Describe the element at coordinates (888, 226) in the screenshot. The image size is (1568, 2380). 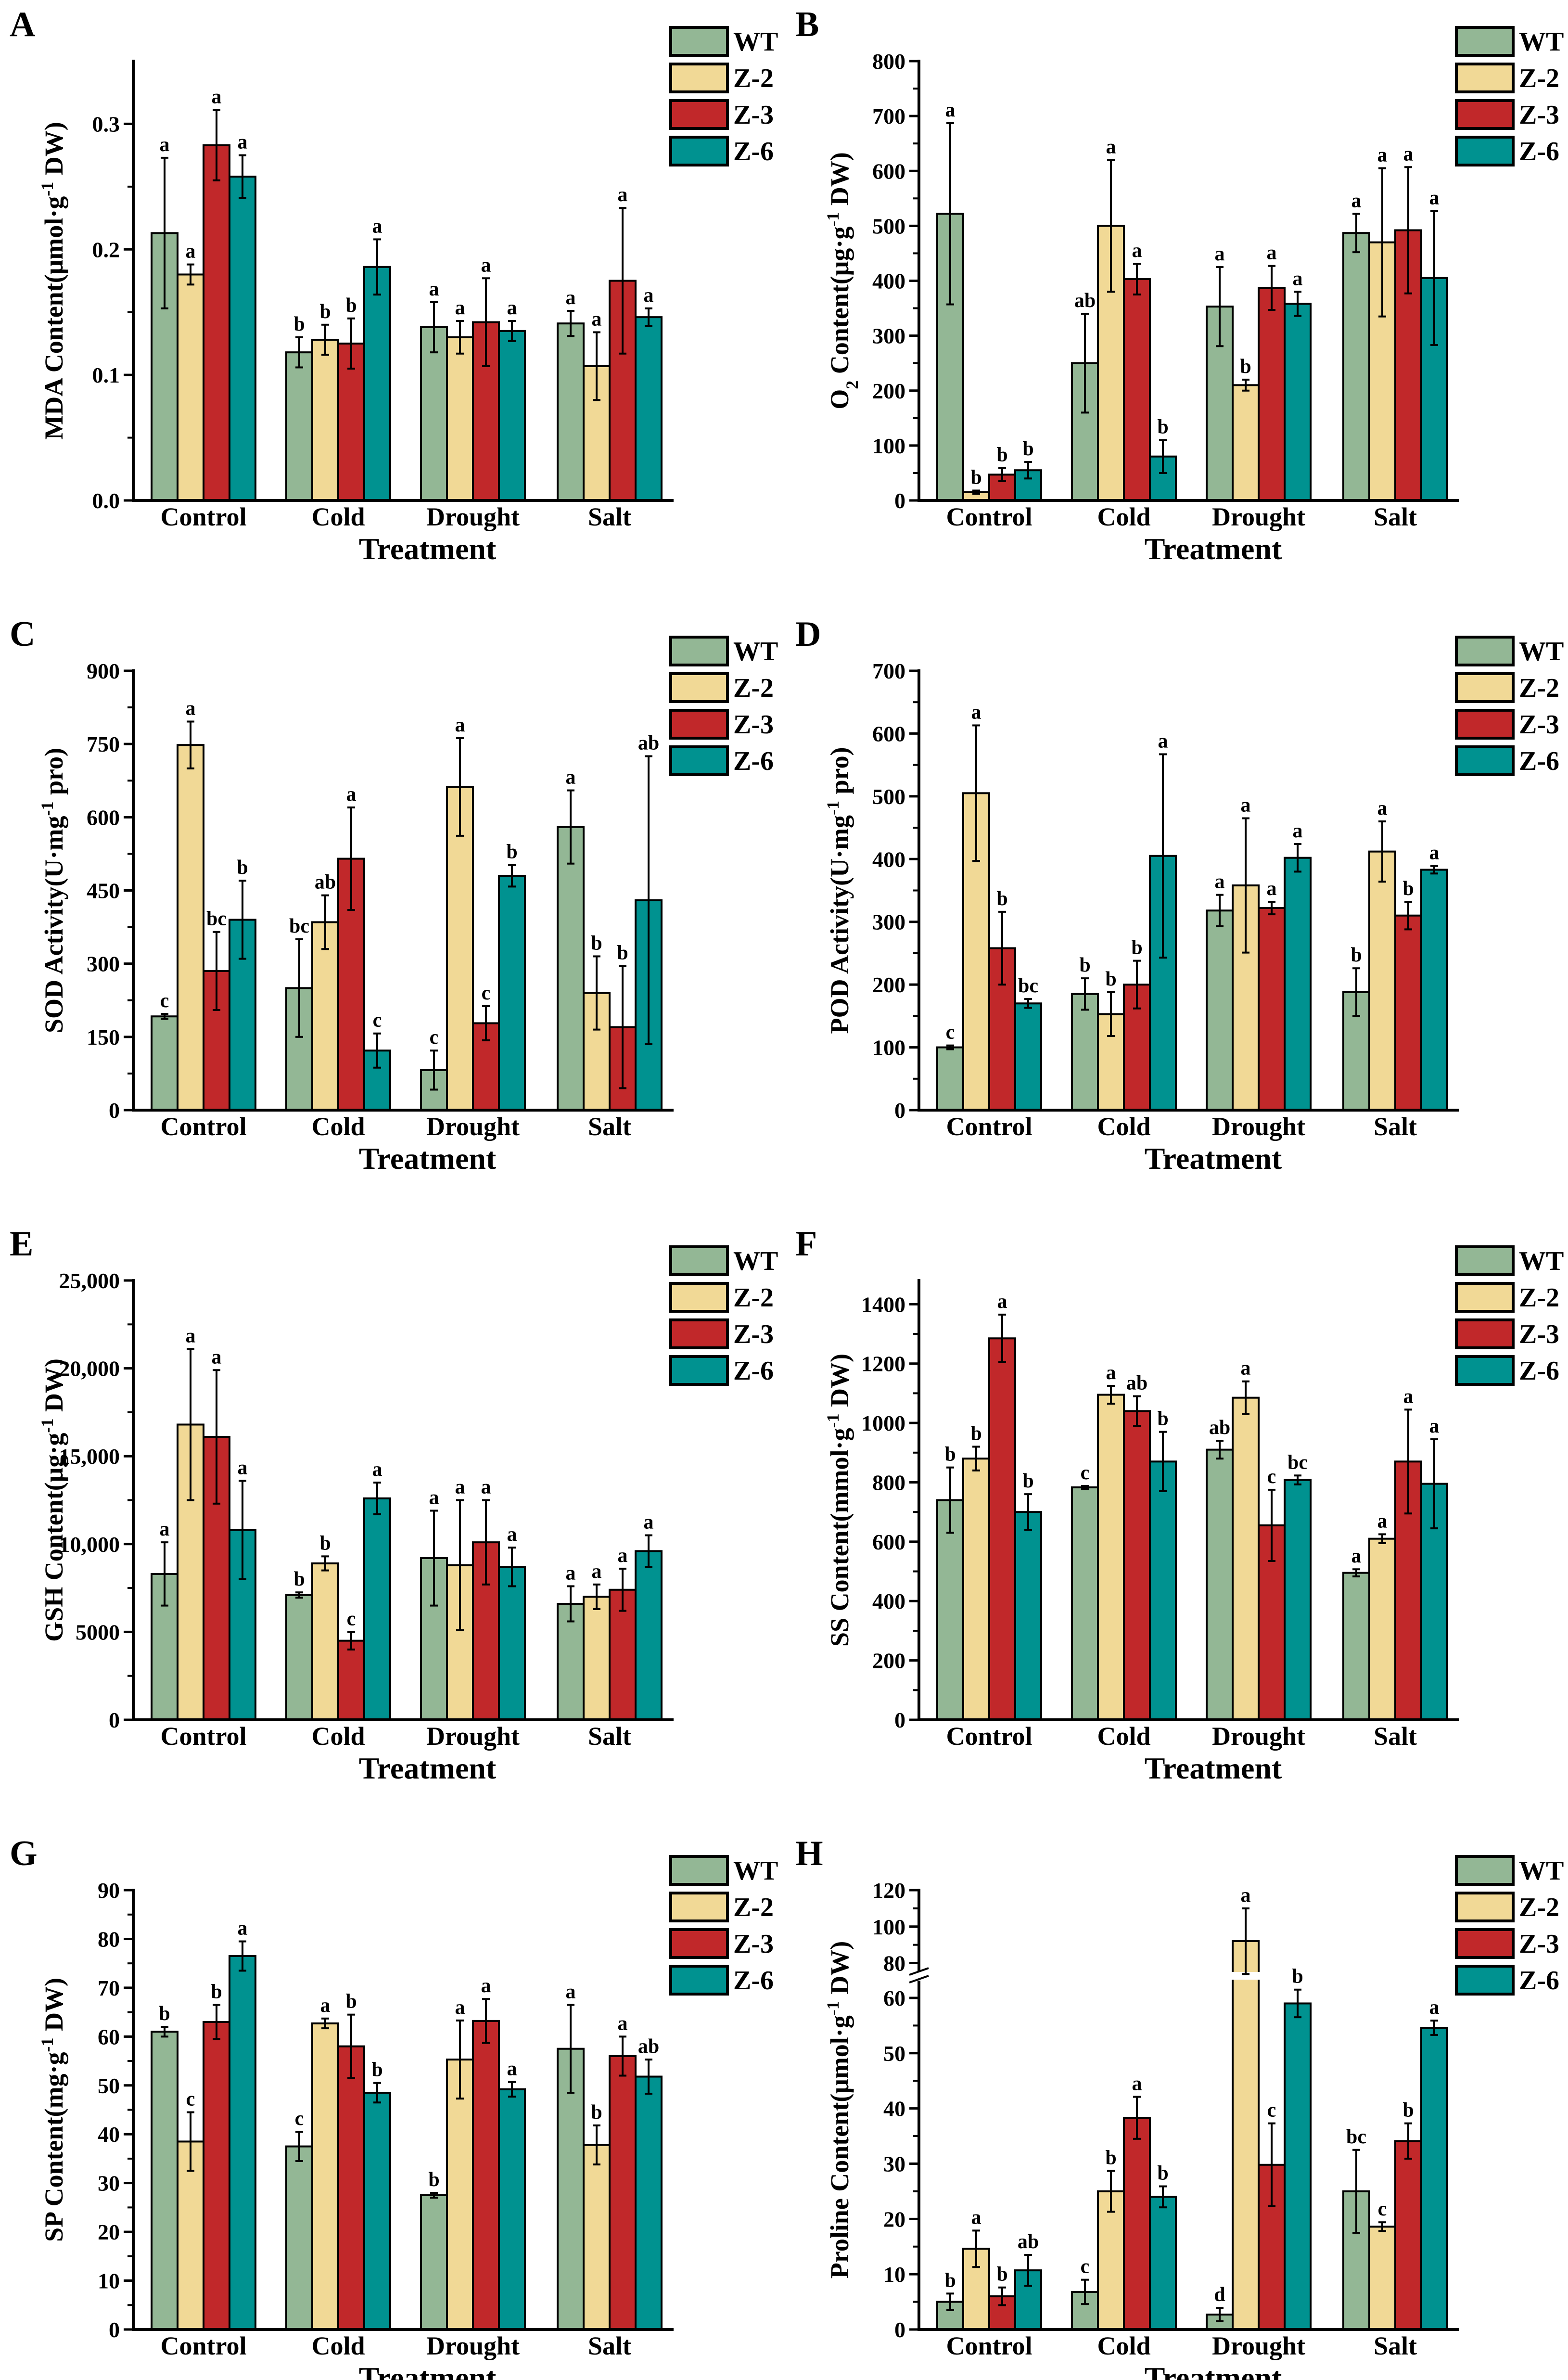
I see `y-tick-label: 500` at that location.